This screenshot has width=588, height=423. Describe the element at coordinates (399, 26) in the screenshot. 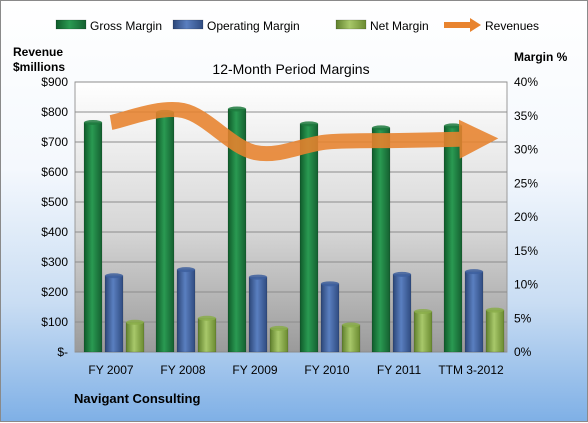

I see `legend-label: Net Margin` at that location.